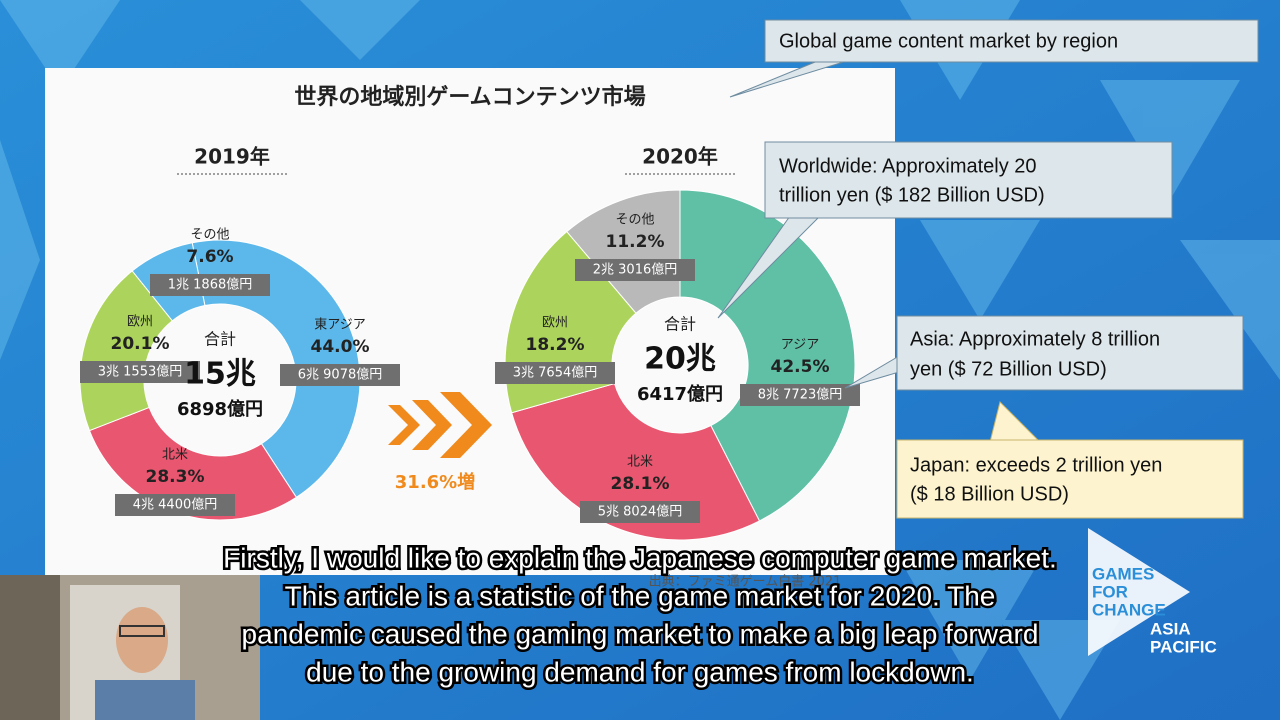 The image size is (1280, 724). What do you see at coordinates (1008, 369) in the screenshot?
I see `callout-text: yen ($ 72 Billion USD)` at bounding box center [1008, 369].